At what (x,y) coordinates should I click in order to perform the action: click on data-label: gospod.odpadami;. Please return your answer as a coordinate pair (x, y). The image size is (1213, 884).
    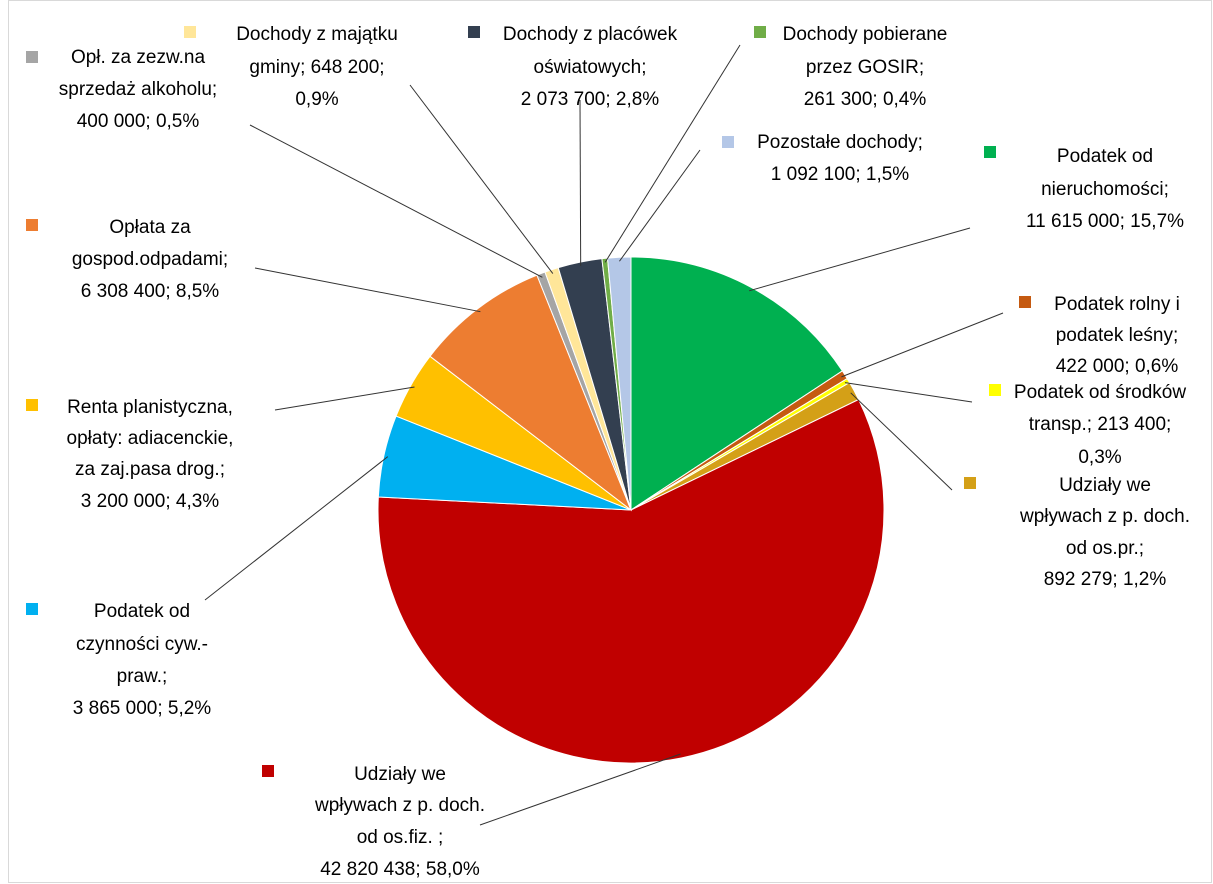
    Looking at the image, I should click on (150, 259).